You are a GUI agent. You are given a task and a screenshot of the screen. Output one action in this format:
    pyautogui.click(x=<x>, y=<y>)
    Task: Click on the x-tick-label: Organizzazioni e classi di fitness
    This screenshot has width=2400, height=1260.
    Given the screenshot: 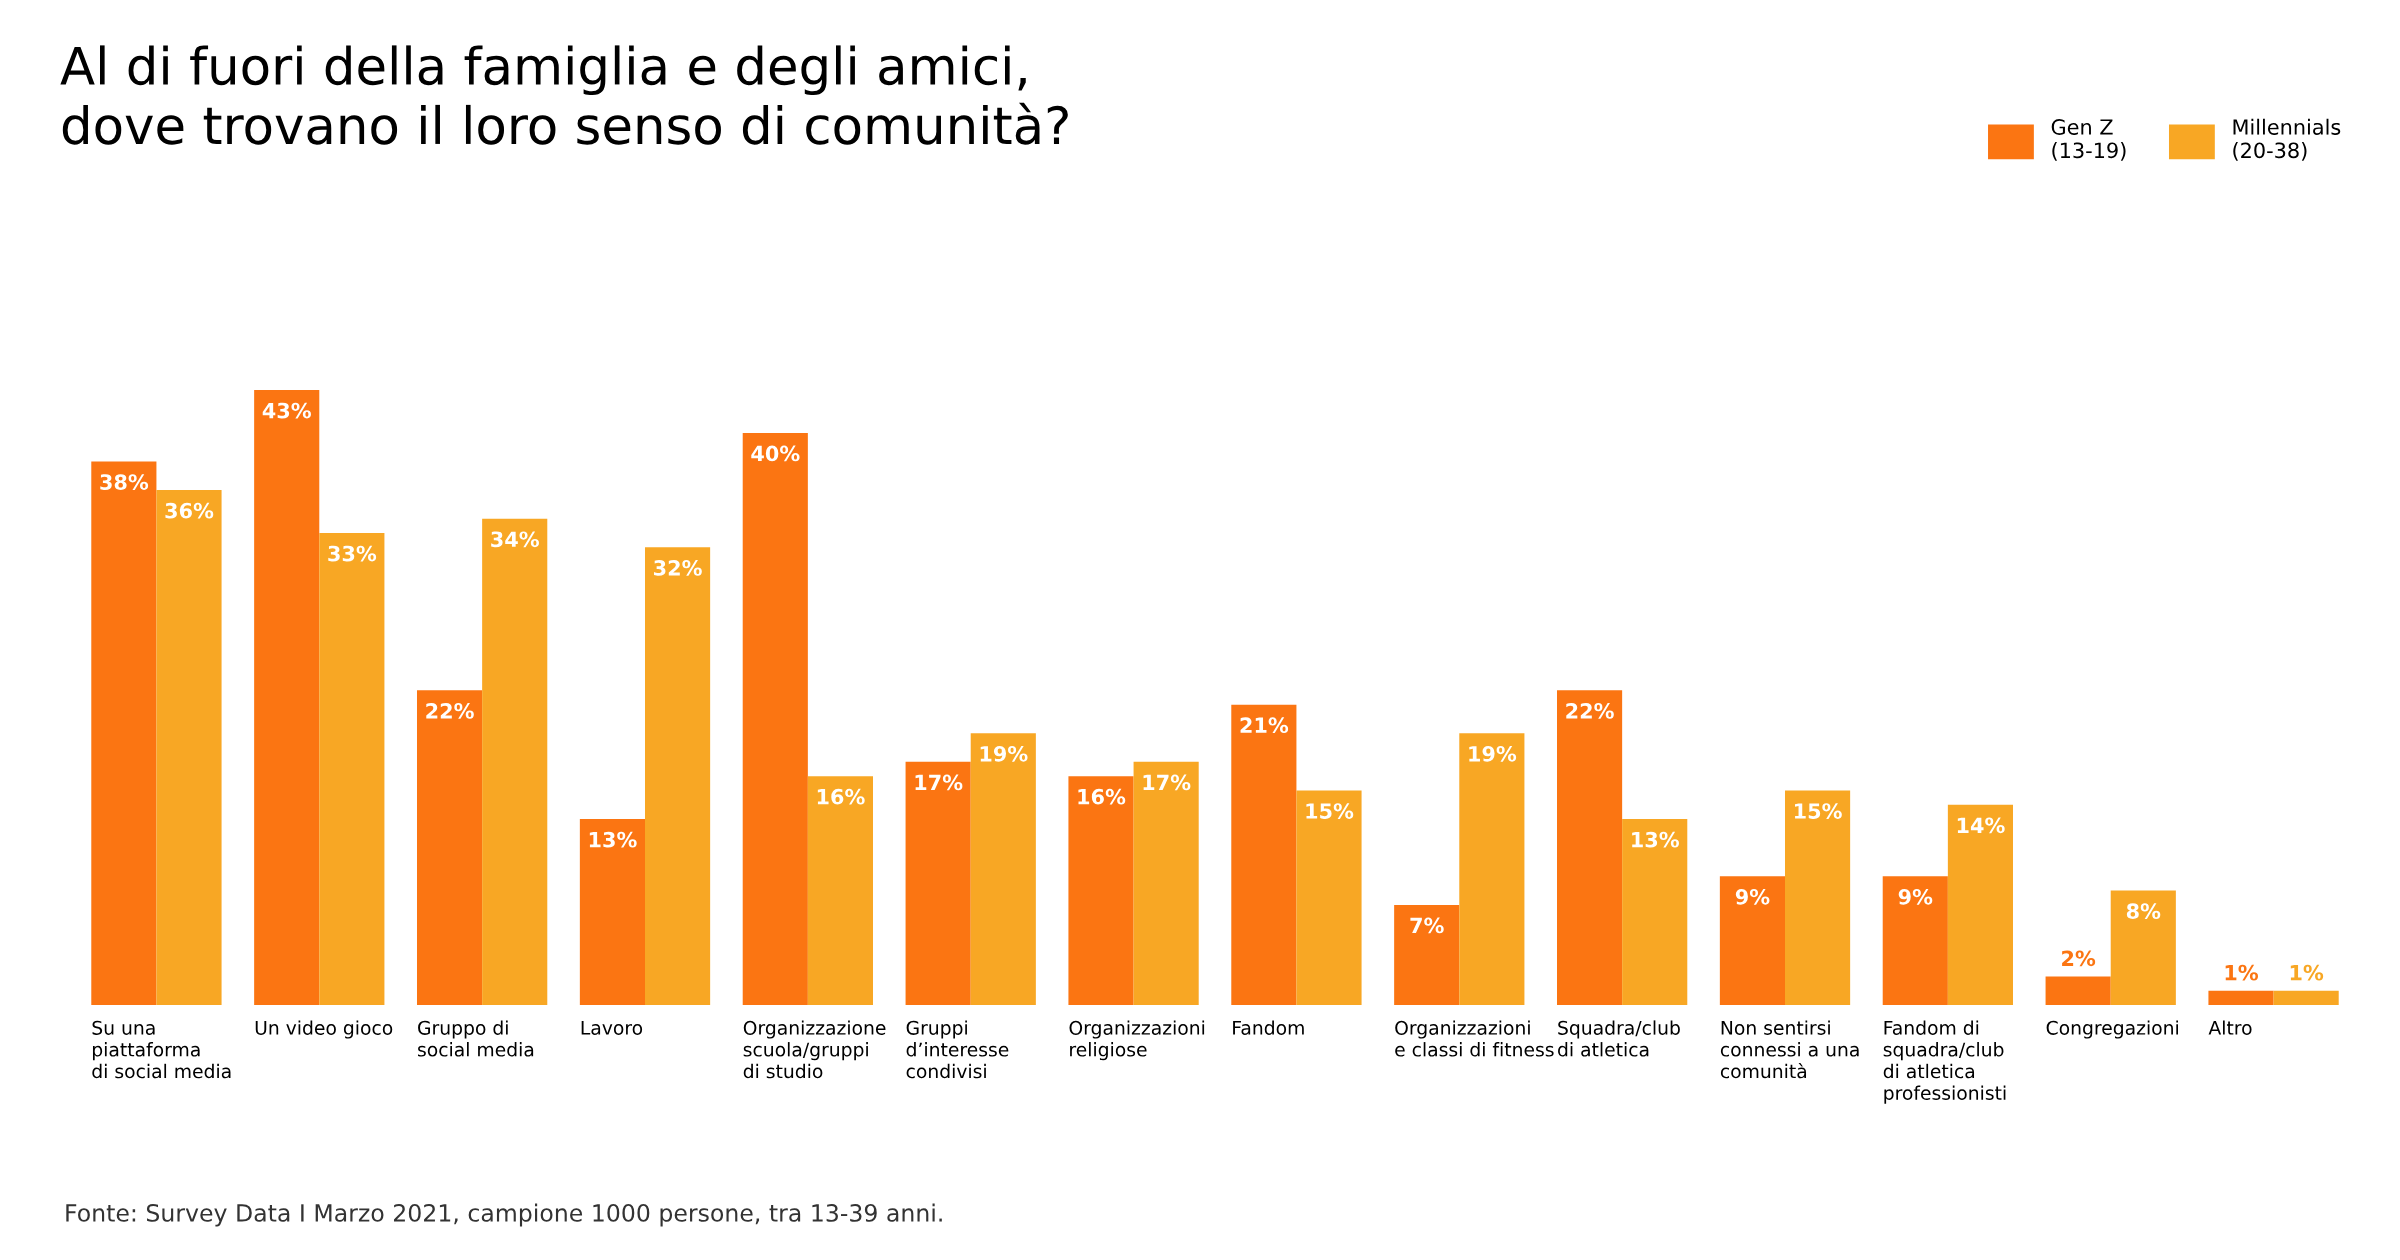 What is the action you would take?
    pyautogui.click(x=1474, y=1038)
    